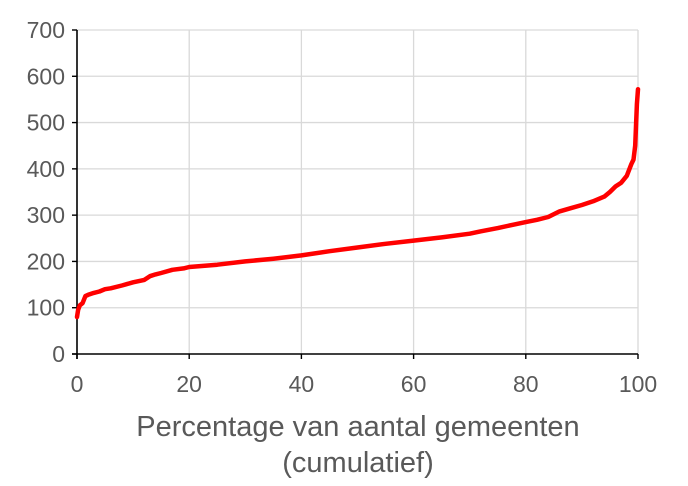 The width and height of the screenshot is (688, 486). I want to click on y-tick-label: 500, so click(46, 123).